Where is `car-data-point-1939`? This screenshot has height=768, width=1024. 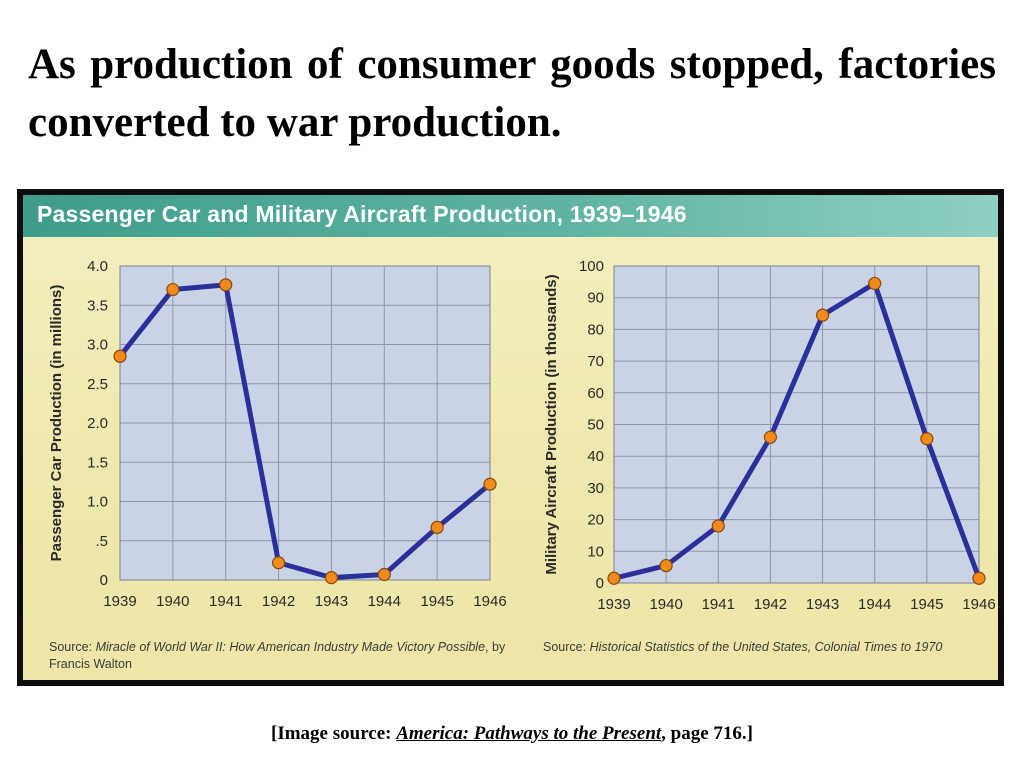
car-data-point-1939 is located at coordinates (120, 356).